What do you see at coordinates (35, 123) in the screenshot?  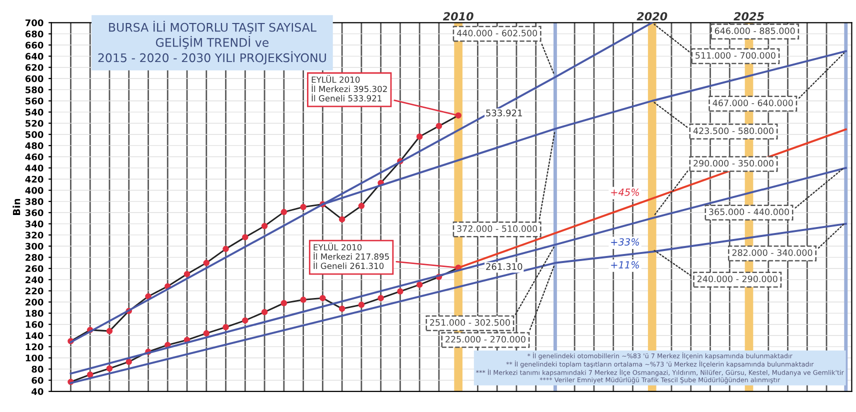 I see `y-tick-label: 520` at bounding box center [35, 123].